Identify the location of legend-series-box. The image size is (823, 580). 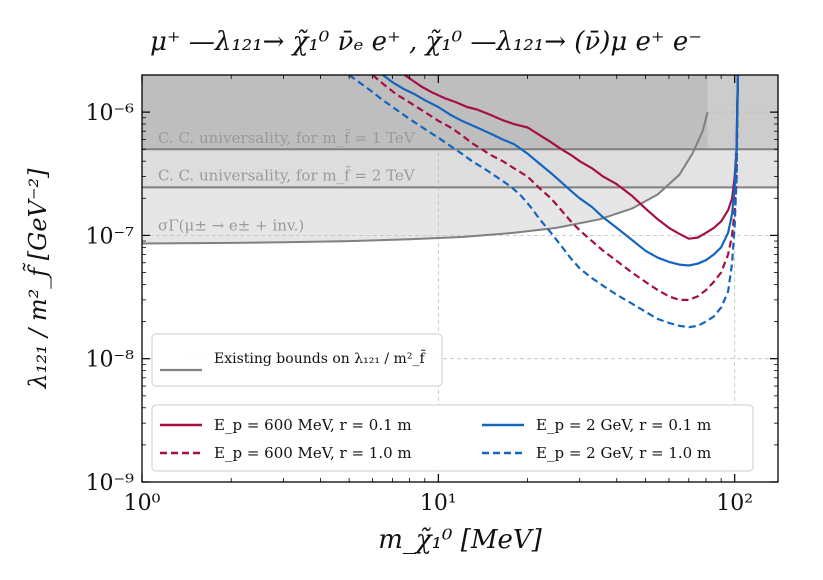
(452, 438).